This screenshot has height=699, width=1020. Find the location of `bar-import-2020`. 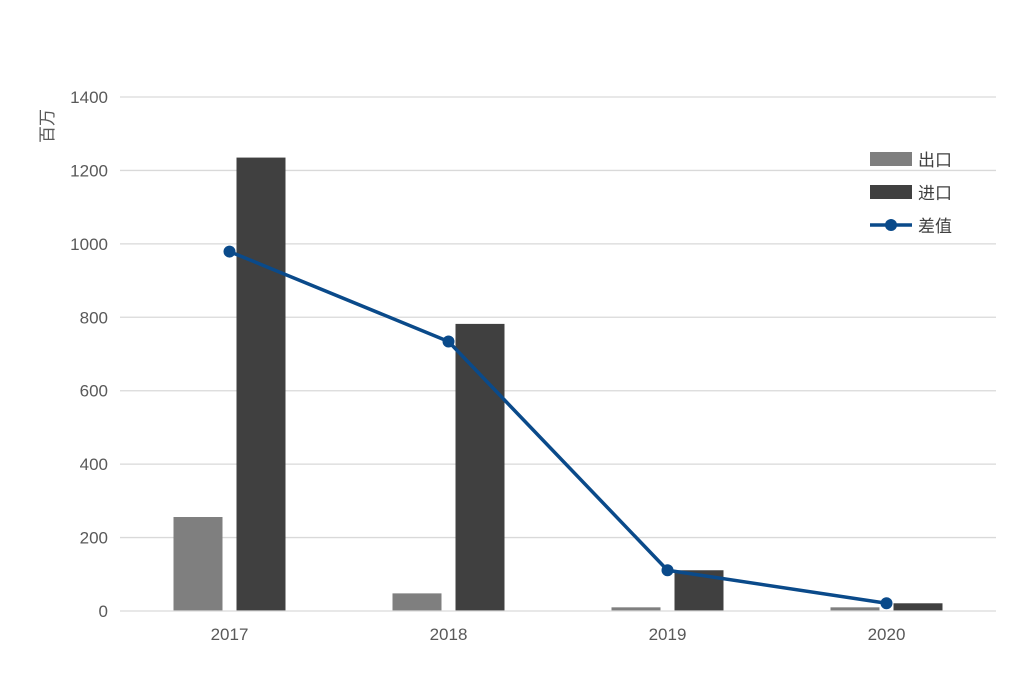

bar-import-2020 is located at coordinates (918, 607).